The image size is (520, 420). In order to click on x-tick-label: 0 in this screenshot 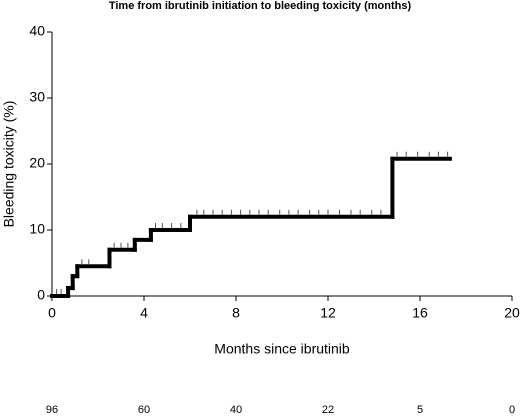, I will do `click(52, 313)`.